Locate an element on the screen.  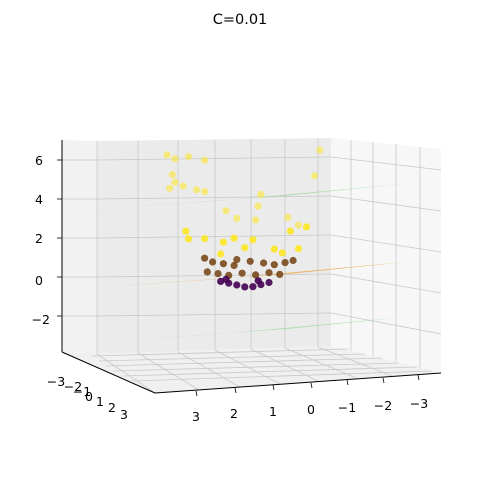
front-tick-label: −1 is located at coordinates (347, 407).